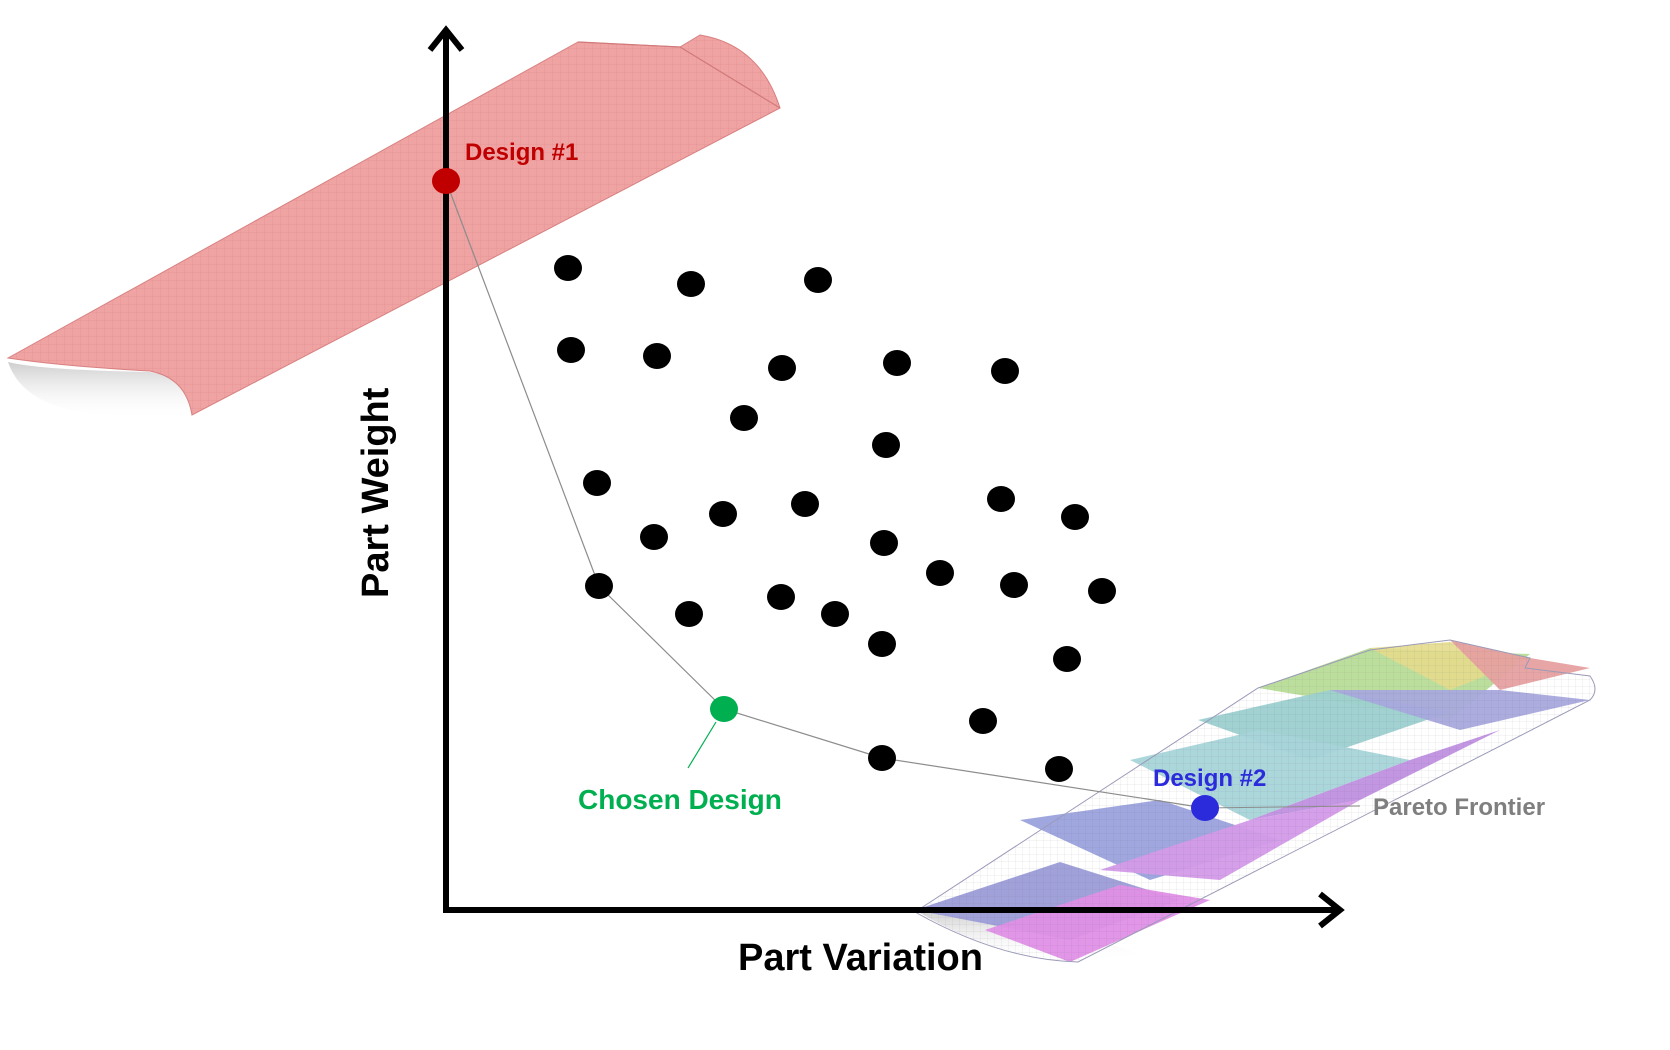 This screenshot has width=1670, height=1050. What do you see at coordinates (521, 152) in the screenshot?
I see `design-1-label: Design #1` at bounding box center [521, 152].